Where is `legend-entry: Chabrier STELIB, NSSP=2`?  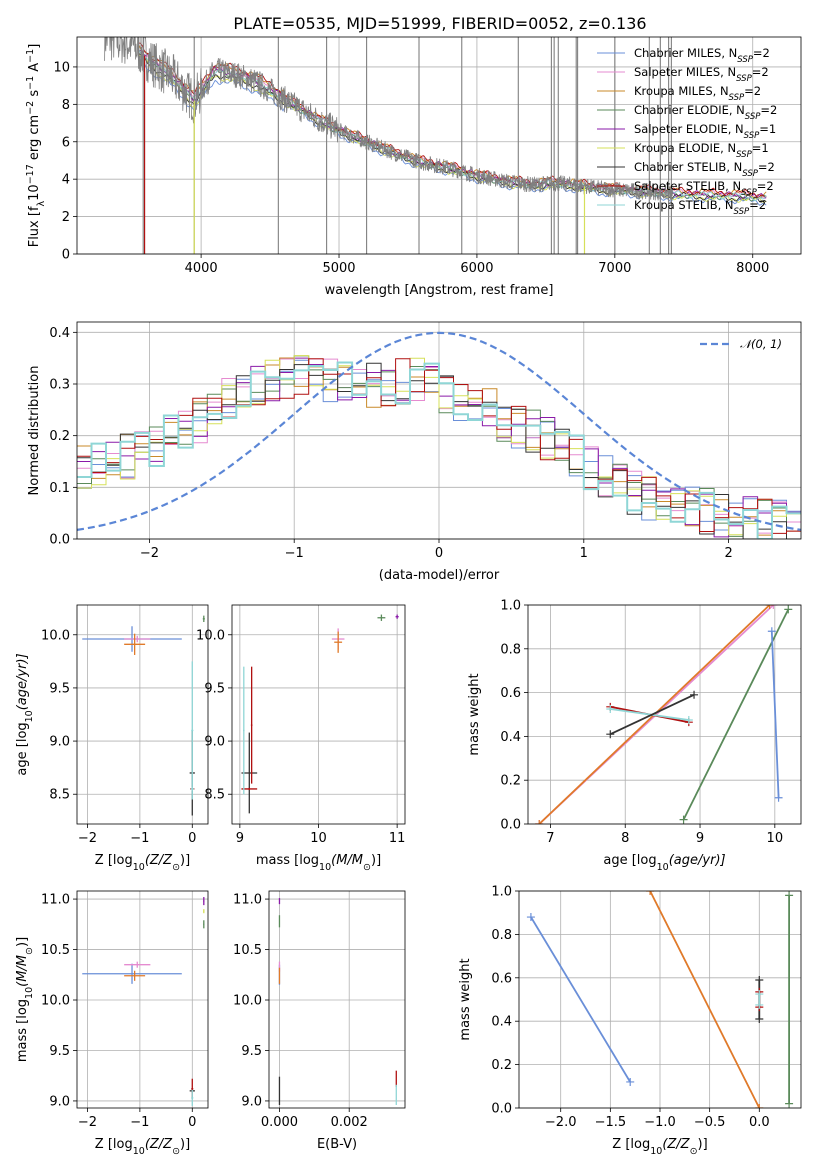
legend-entry: Chabrier STELIB, NSSP=2 is located at coordinates (704, 169).